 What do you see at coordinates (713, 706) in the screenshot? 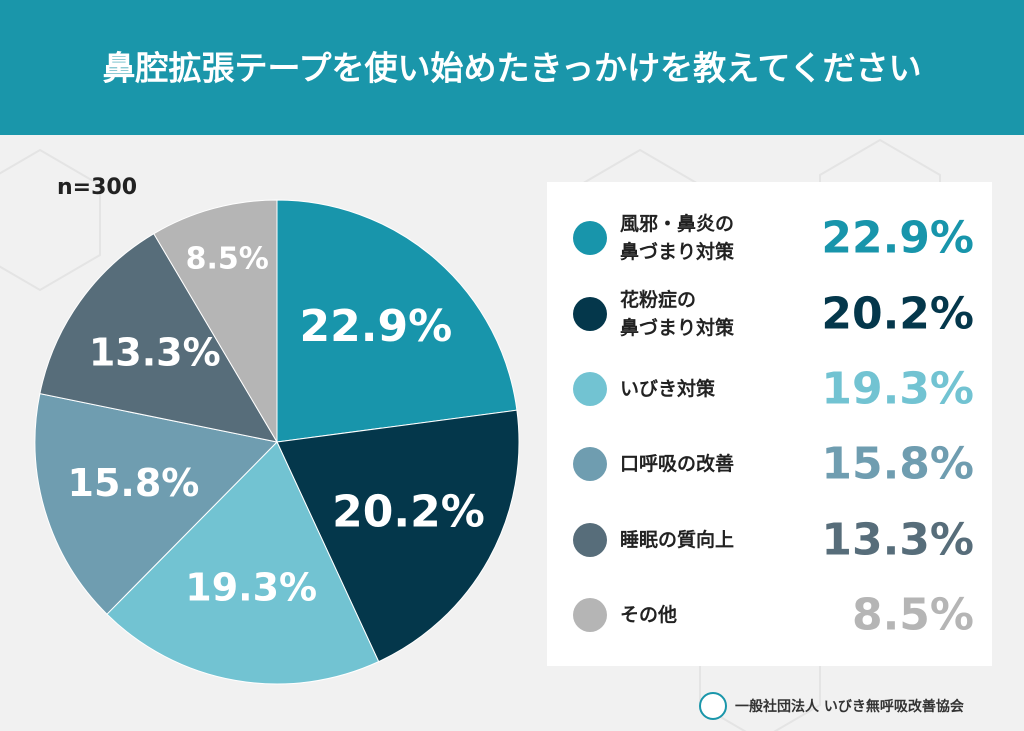
I see `logo` at bounding box center [713, 706].